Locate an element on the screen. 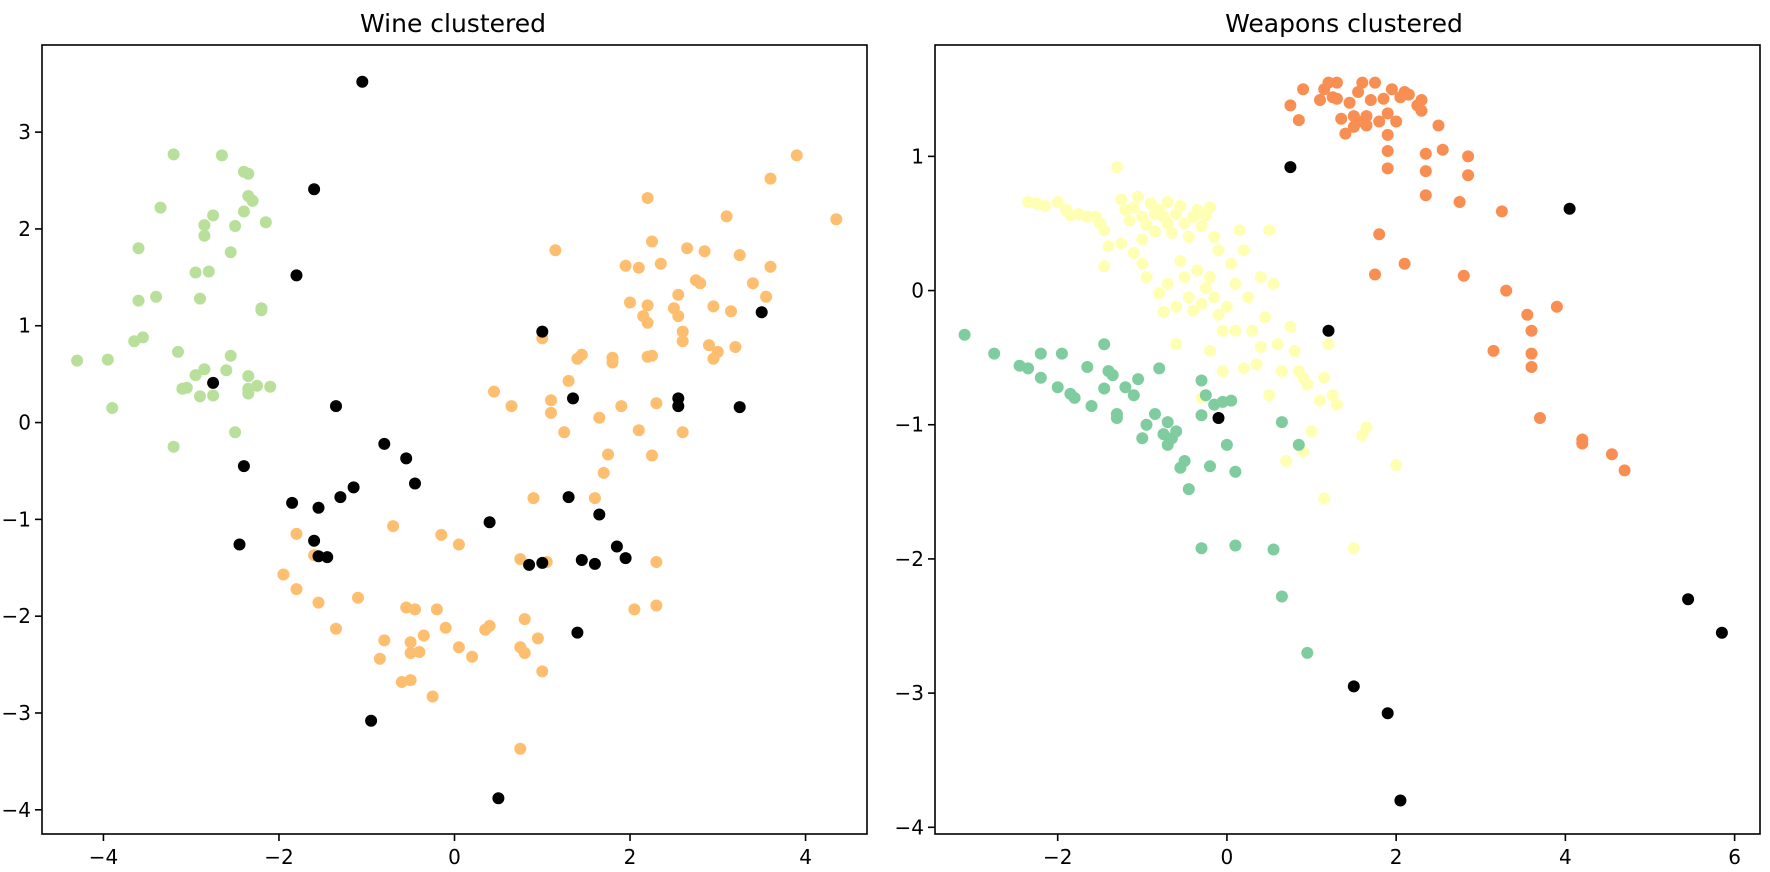 The width and height of the screenshot is (1770, 872). wine-xtick-label-1: −2 is located at coordinates (278, 857).